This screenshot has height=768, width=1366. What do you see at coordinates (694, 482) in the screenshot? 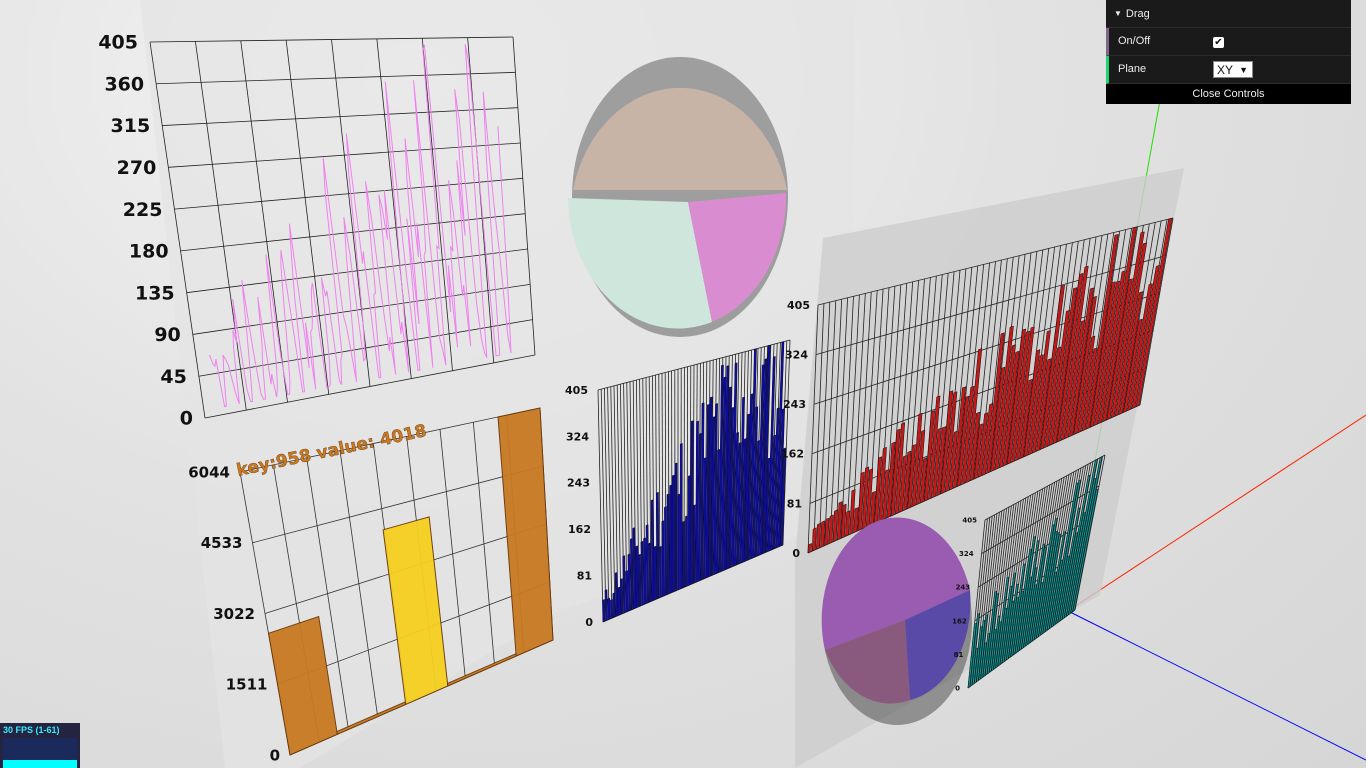
I see `blue-histogram-bars` at bounding box center [694, 482].